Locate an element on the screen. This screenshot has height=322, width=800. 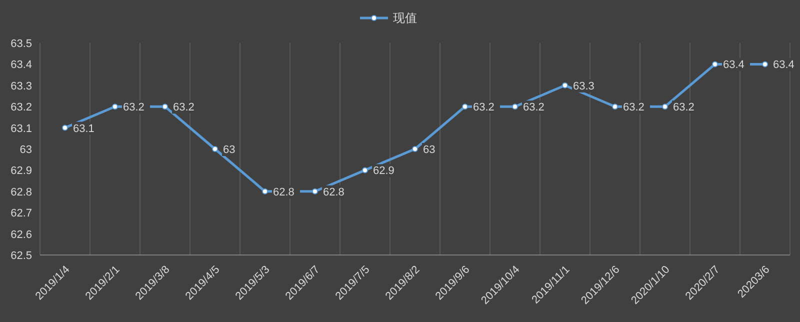
y-tick-label: 63 is located at coordinates (26, 150).